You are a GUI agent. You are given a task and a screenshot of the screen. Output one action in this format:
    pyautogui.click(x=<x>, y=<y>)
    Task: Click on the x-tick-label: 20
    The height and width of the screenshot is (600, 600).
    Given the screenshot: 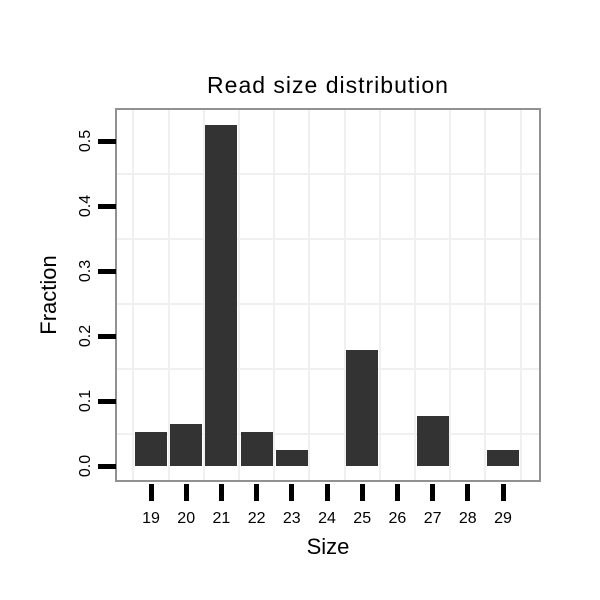 What is the action you would take?
    pyautogui.click(x=186, y=518)
    